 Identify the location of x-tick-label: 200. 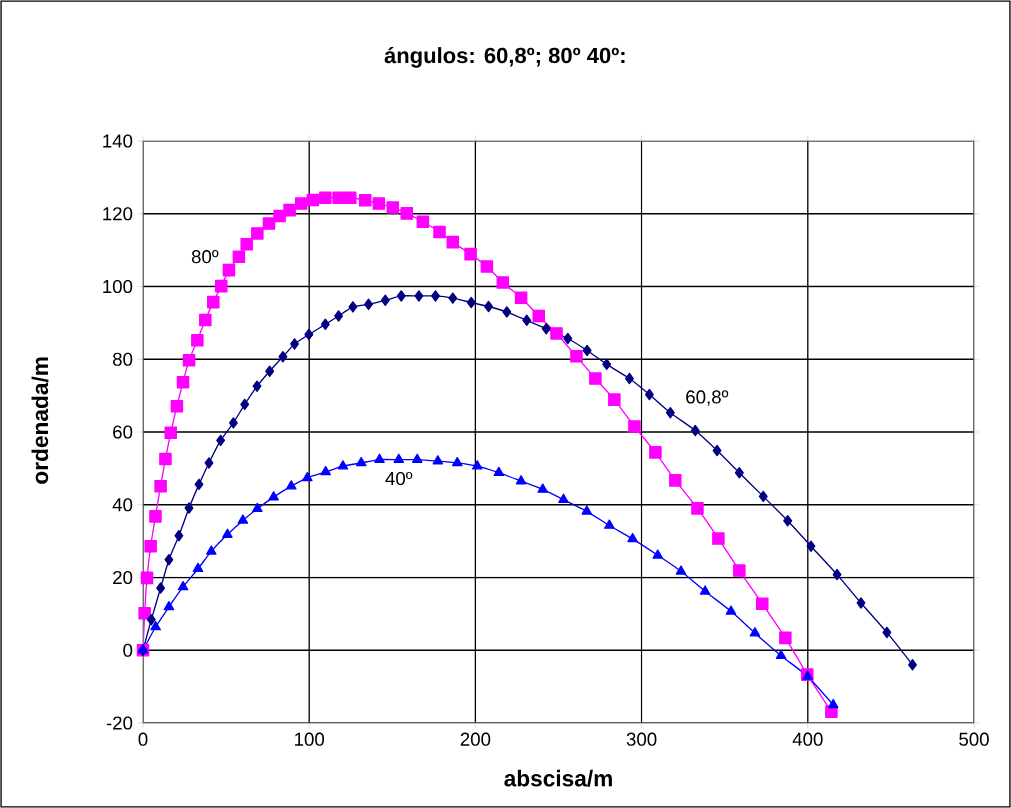
(475, 739).